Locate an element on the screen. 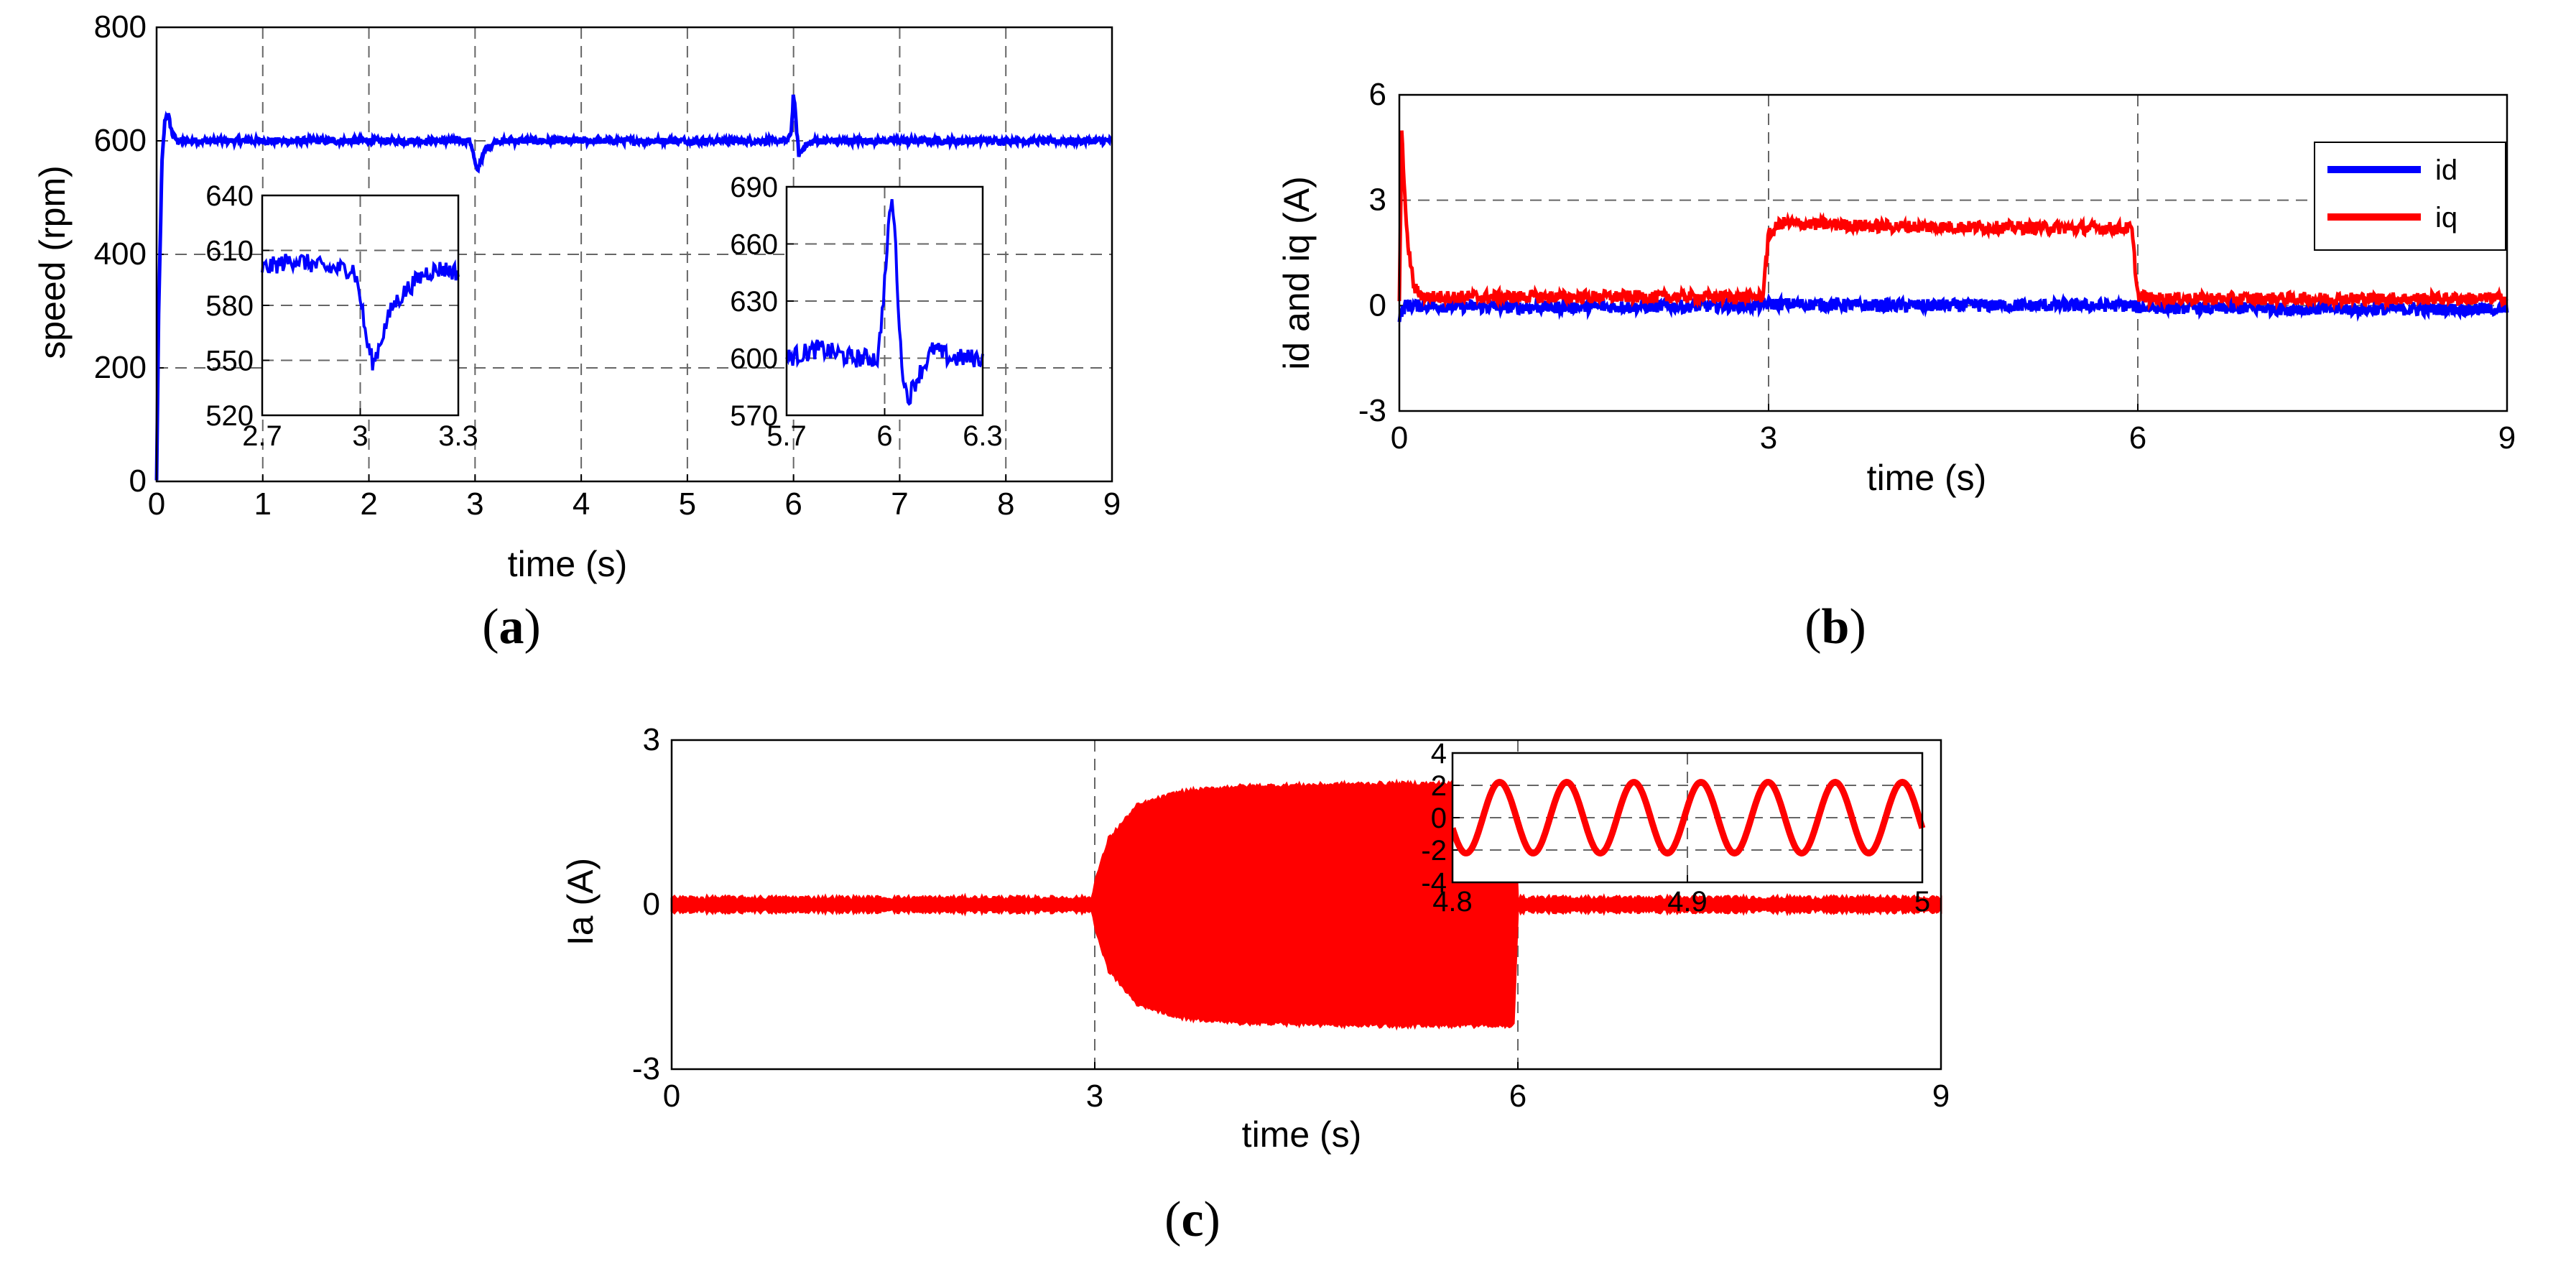 Image resolution: width=2576 pixels, height=1261 pixels. panel-a-xtick-label: 6 is located at coordinates (793, 504).